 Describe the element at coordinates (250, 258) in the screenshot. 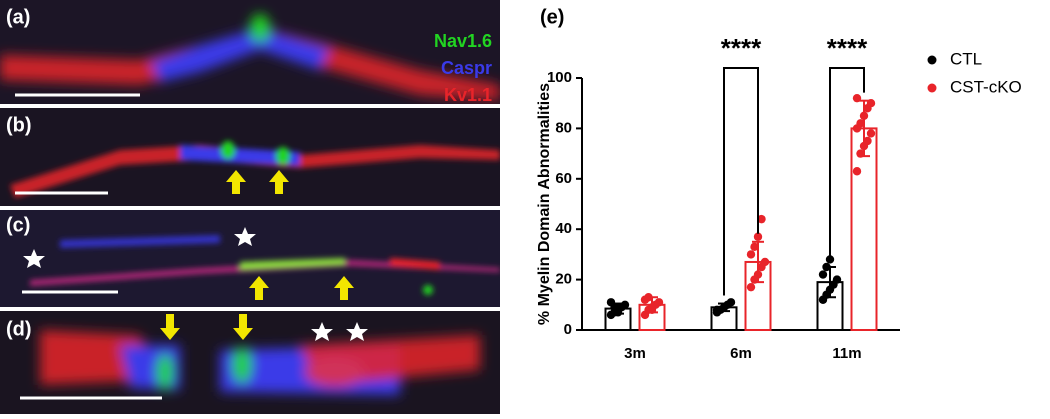

I see `panel-c-image` at that location.